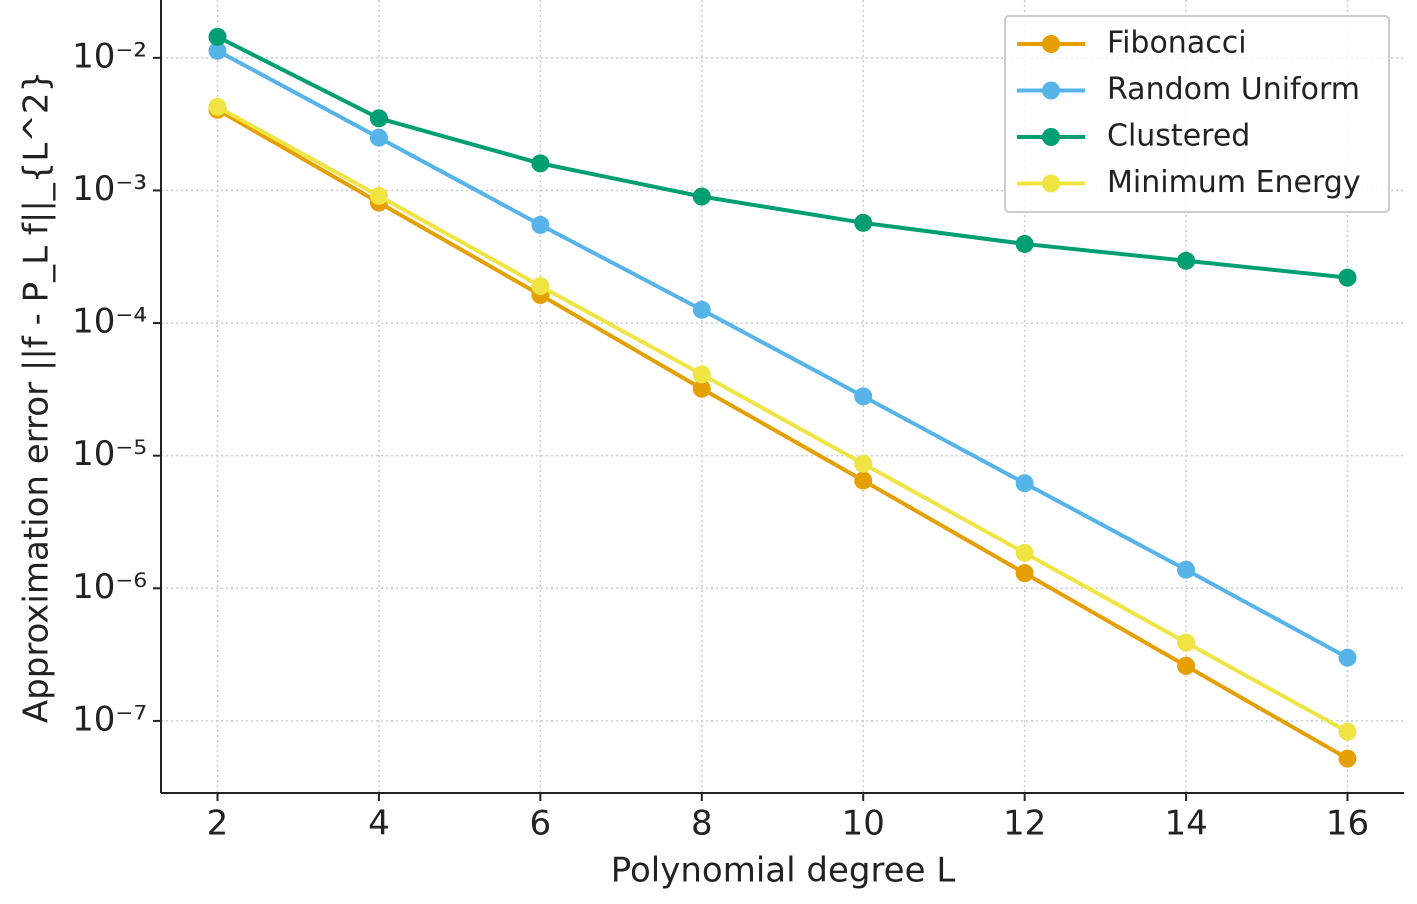 Image resolution: width=1417 pixels, height=904 pixels. What do you see at coordinates (1233, 89) in the screenshot?
I see `legend-label: Random Uniform` at bounding box center [1233, 89].